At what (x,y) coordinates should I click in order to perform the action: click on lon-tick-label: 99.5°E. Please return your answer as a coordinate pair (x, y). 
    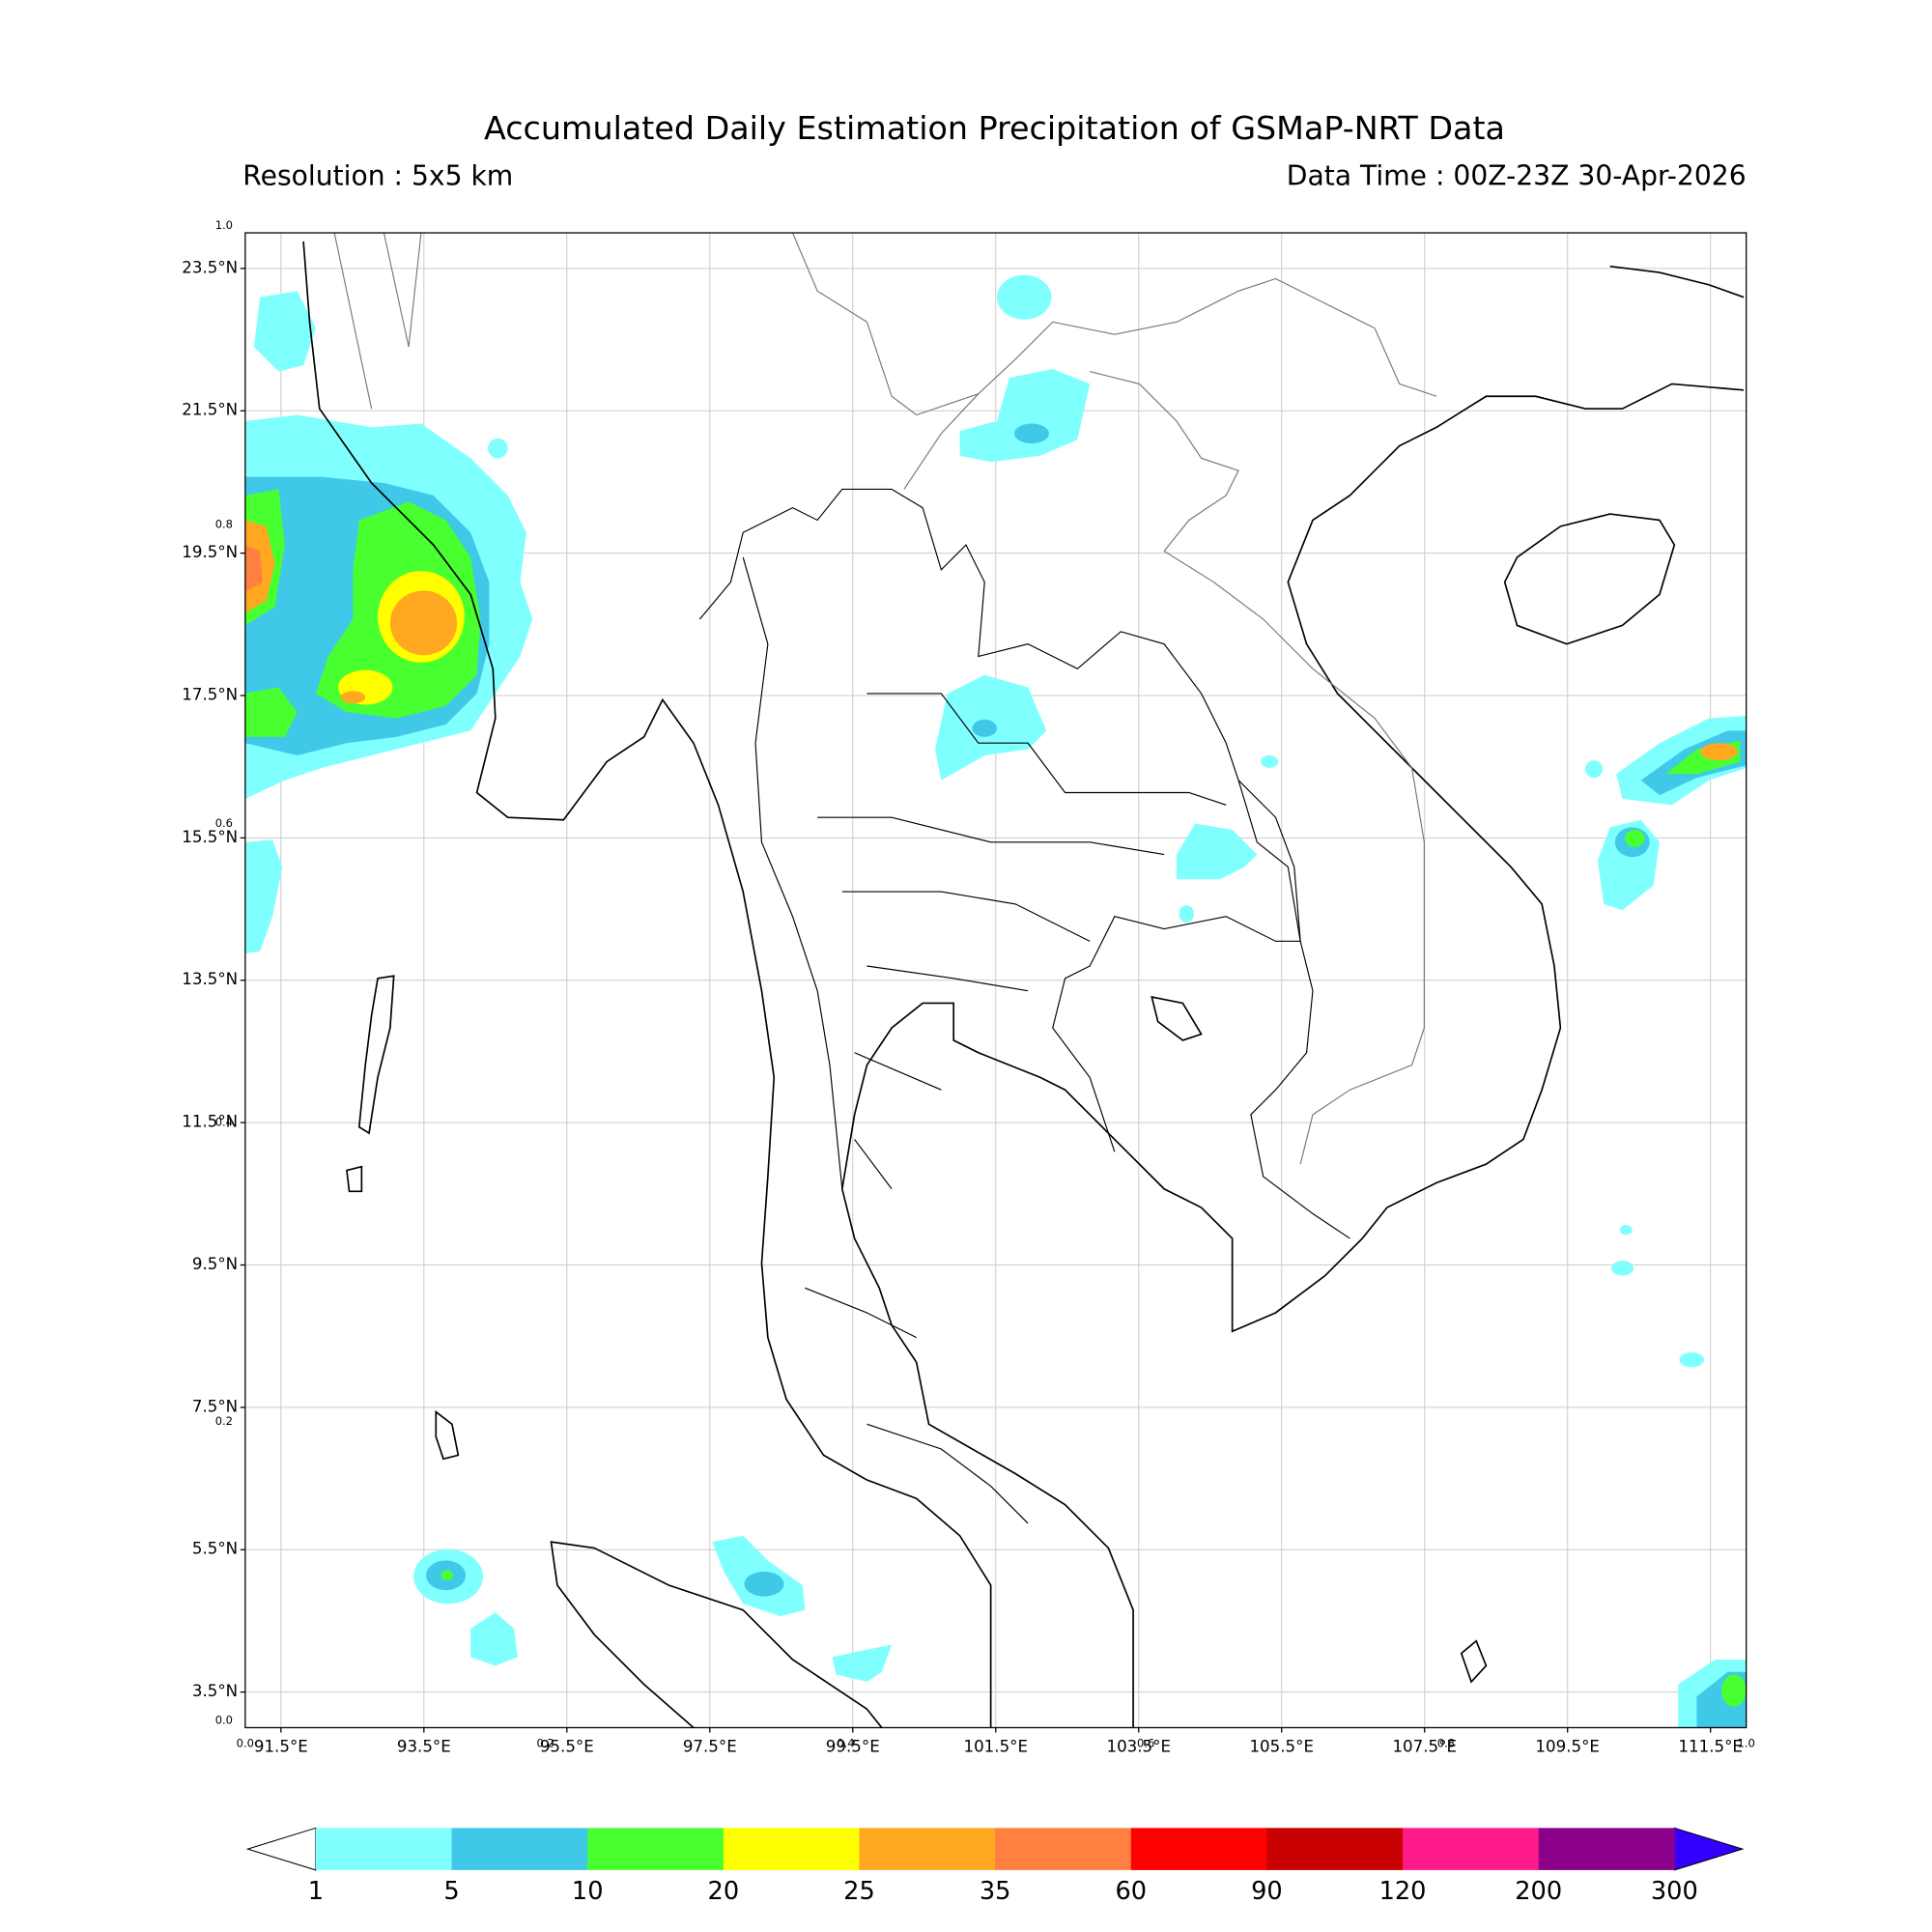
    Looking at the image, I should click on (853, 1746).